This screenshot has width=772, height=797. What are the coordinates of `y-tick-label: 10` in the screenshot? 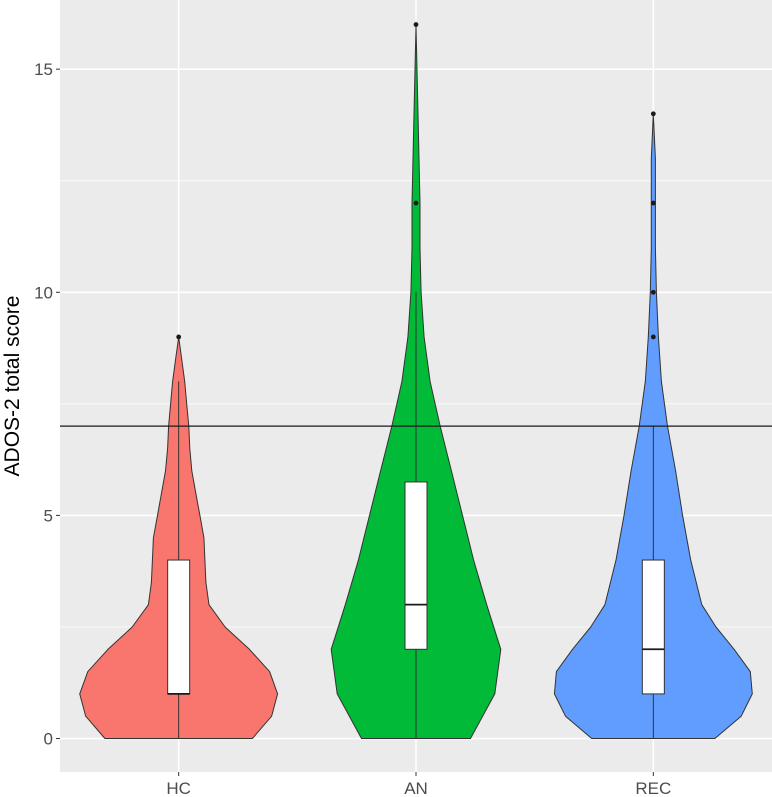 It's located at (43, 292).